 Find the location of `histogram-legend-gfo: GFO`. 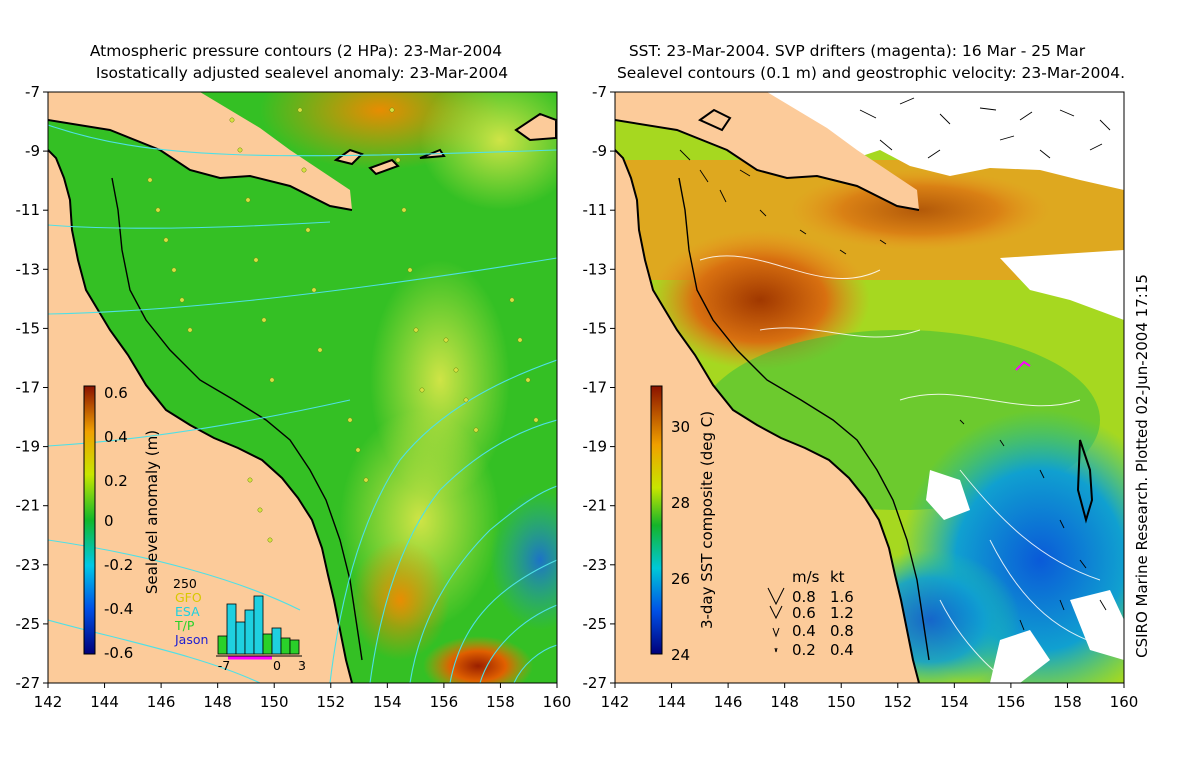

histogram-legend-gfo: GFO is located at coordinates (188, 597).